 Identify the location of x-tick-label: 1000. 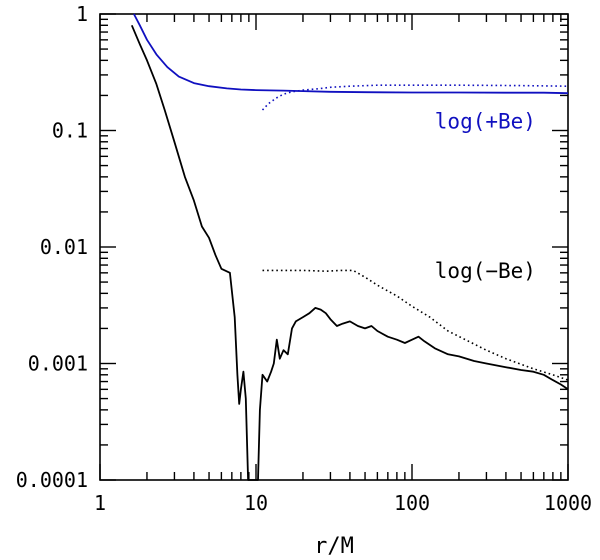
(568, 503).